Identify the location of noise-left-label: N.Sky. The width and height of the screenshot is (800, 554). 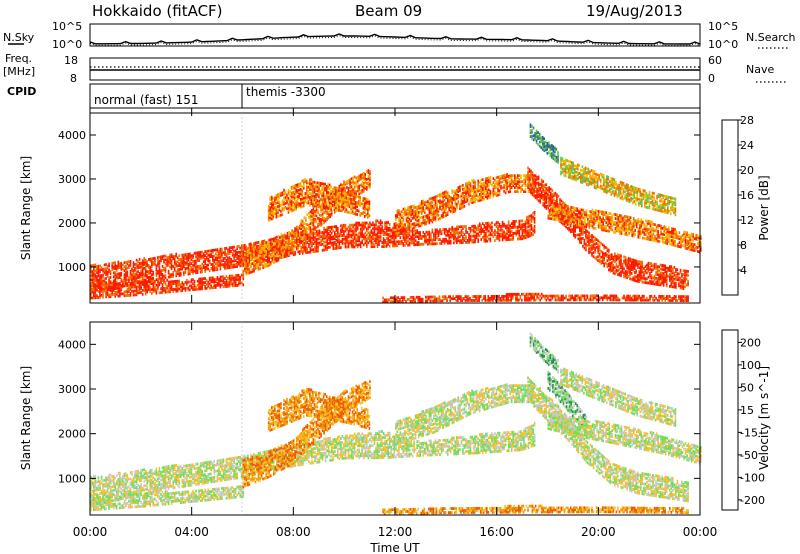
(19, 37).